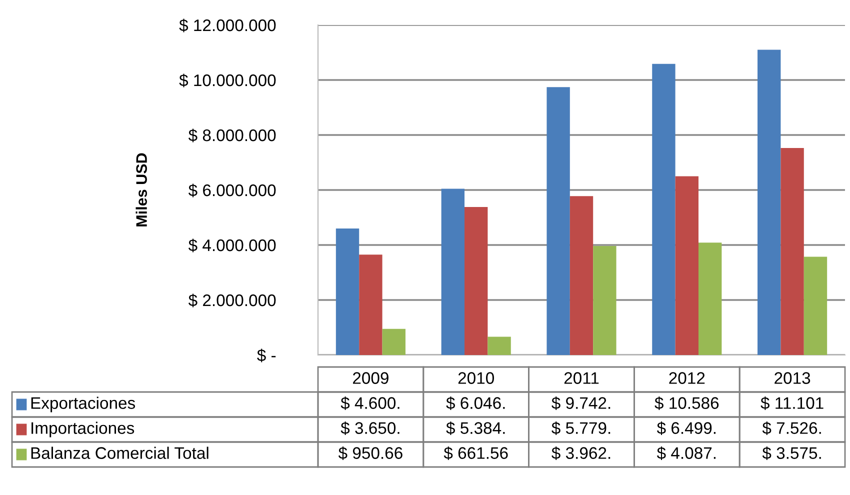  Describe the element at coordinates (686, 403) in the screenshot. I see `text: $ 10.586` at that location.